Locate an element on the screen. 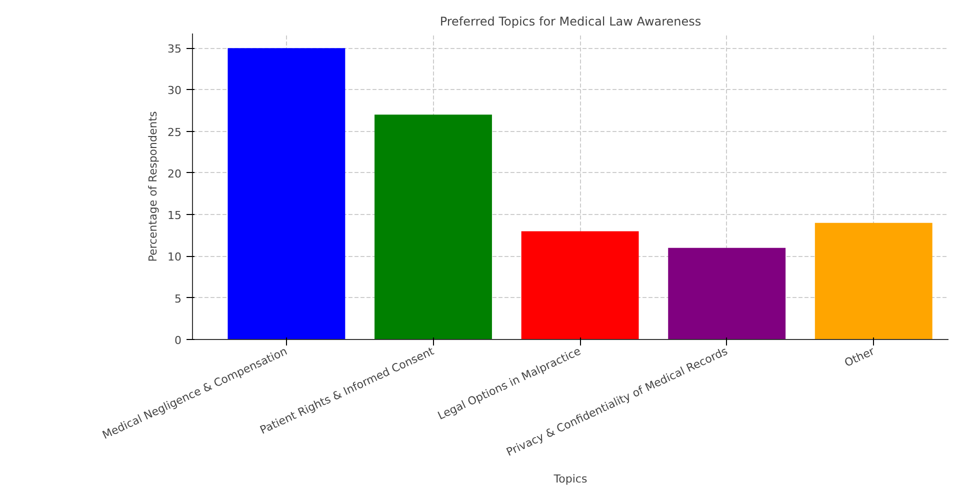 This screenshot has height=488, width=957. x-tick-label: Other is located at coordinates (859, 357).